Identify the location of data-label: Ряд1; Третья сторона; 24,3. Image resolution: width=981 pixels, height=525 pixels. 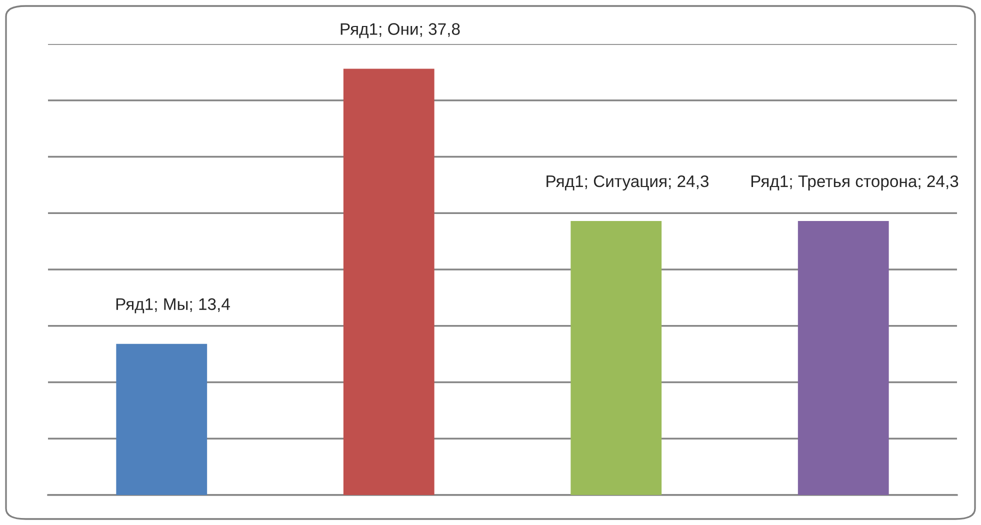
(854, 182).